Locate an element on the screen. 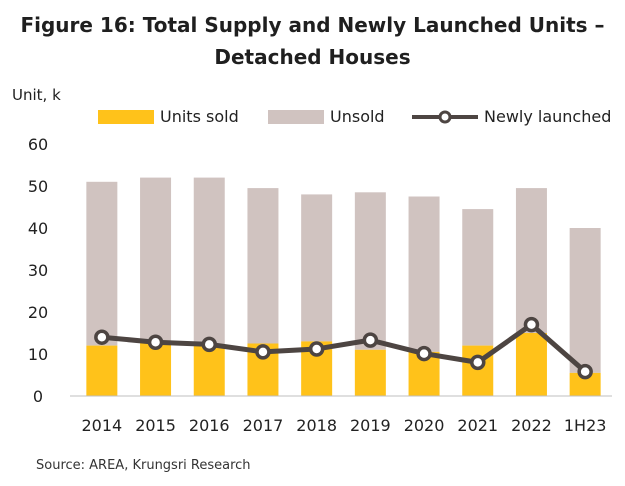  y-tick-label: 50 is located at coordinates (38, 186).